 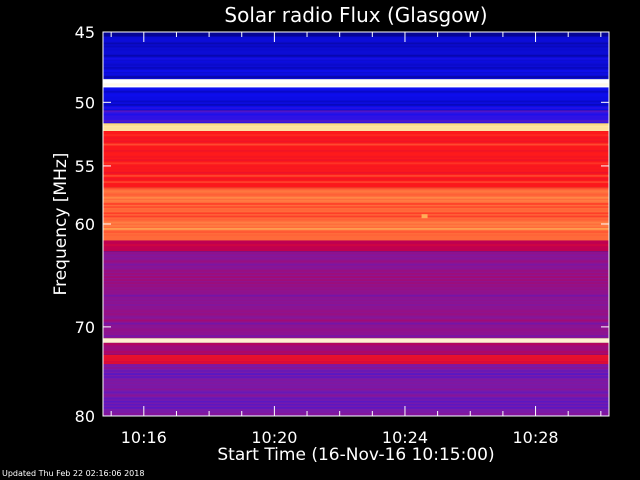 What do you see at coordinates (405, 437) in the screenshot?
I see `x-tick-label: 10:24` at bounding box center [405, 437].